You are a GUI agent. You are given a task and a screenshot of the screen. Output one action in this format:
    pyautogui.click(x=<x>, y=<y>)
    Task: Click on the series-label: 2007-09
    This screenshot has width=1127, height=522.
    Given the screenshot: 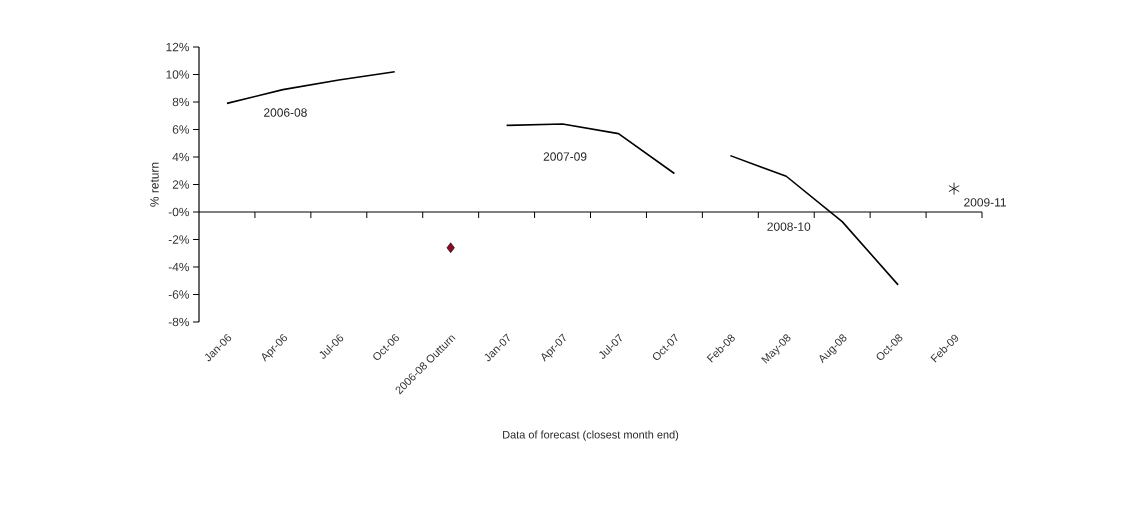 What is the action you would take?
    pyautogui.click(x=565, y=156)
    